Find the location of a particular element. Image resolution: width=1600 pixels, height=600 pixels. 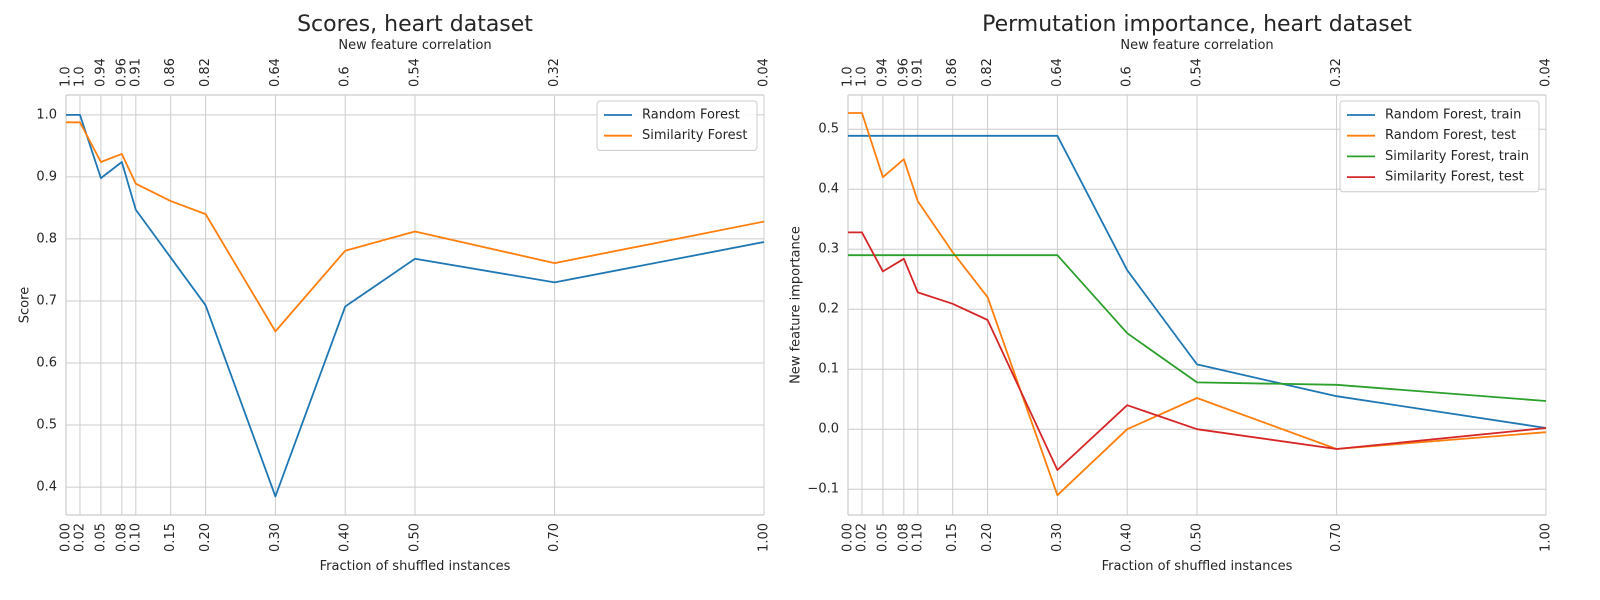

y-tick-label: 0.2 is located at coordinates (828, 309).